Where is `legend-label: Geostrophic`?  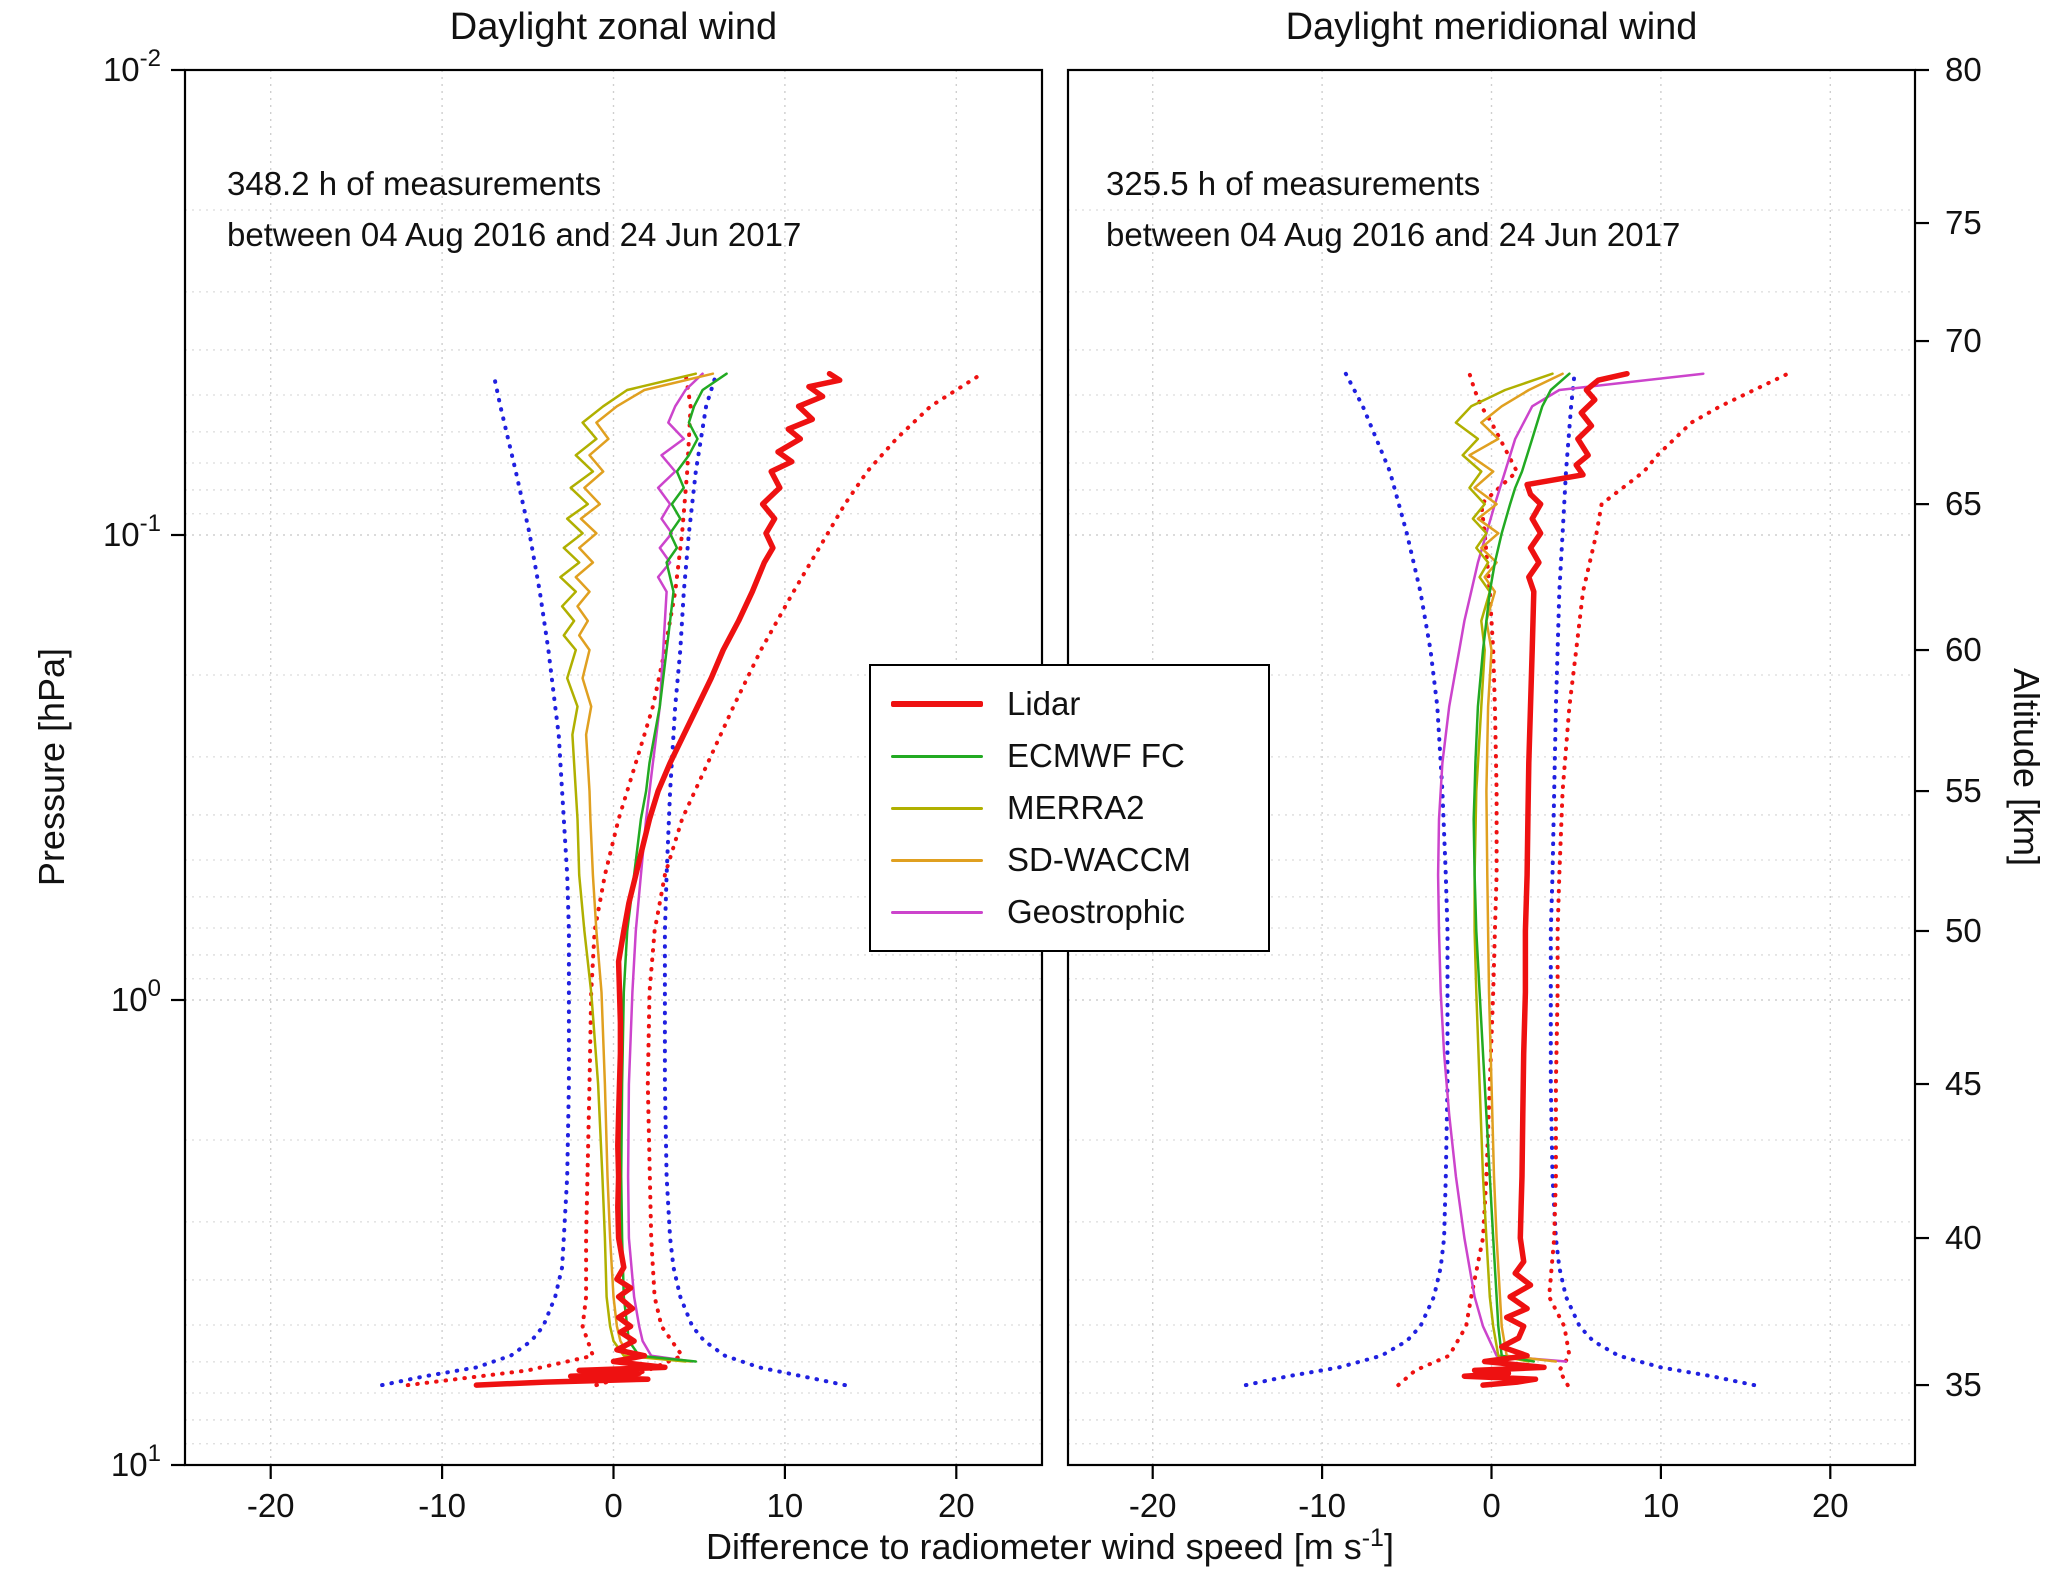
legend-label: Geostrophic is located at coordinates (1096, 911).